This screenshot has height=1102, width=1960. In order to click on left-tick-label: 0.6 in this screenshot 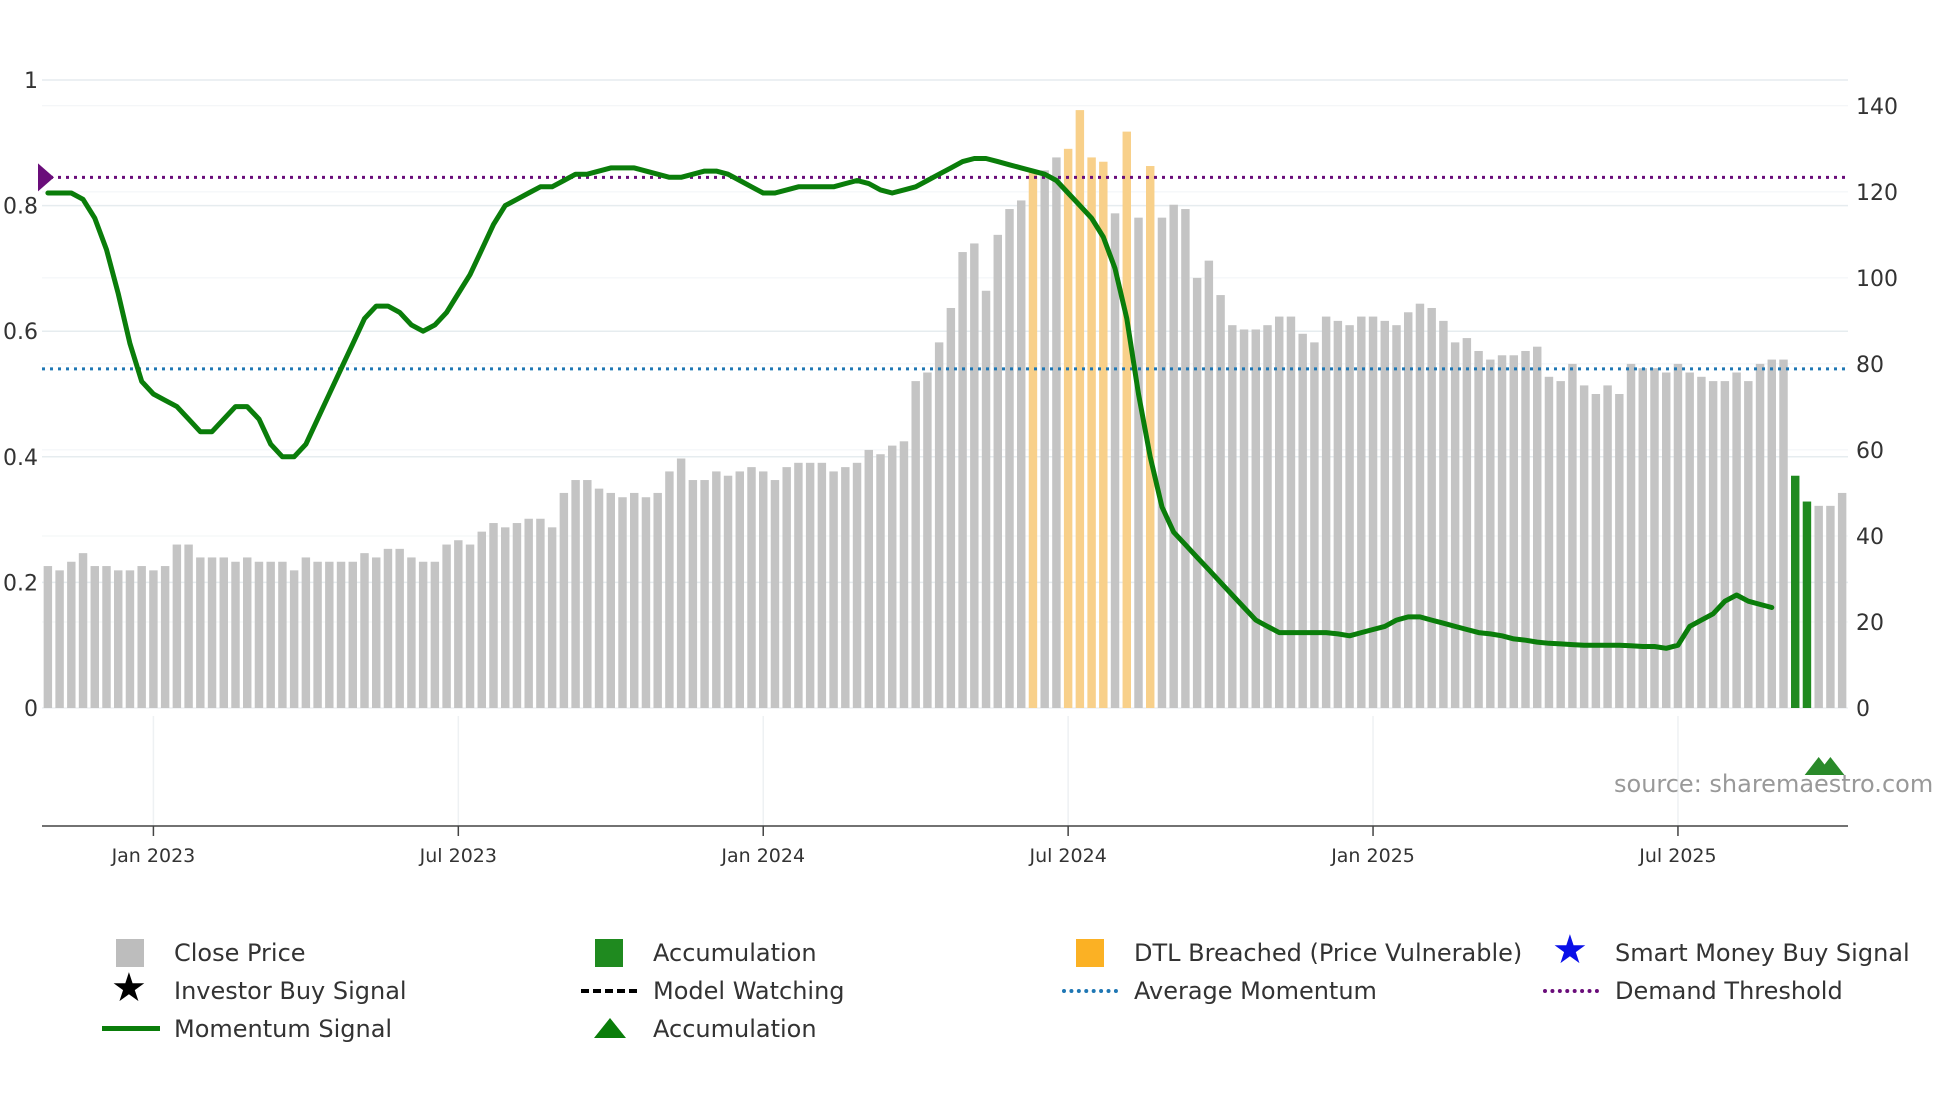, I will do `click(20, 332)`.